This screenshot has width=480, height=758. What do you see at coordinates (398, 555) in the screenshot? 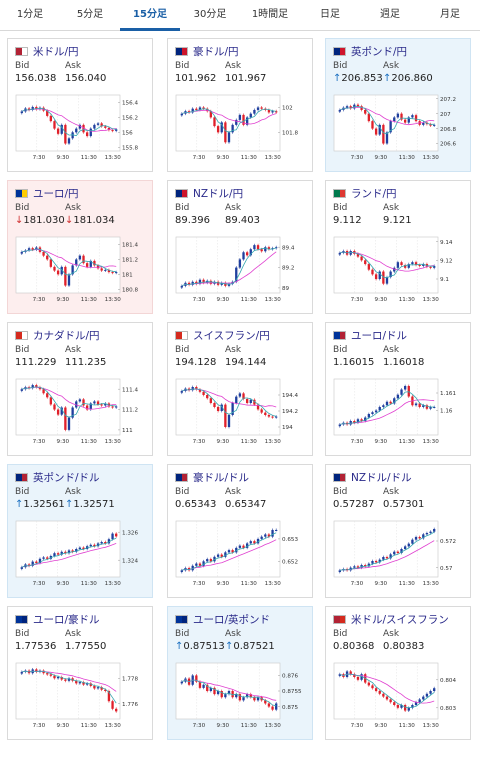
I see `price-chart: 0.572 0.57 7:30 9:30 11:30 13:30` at bounding box center [398, 555].